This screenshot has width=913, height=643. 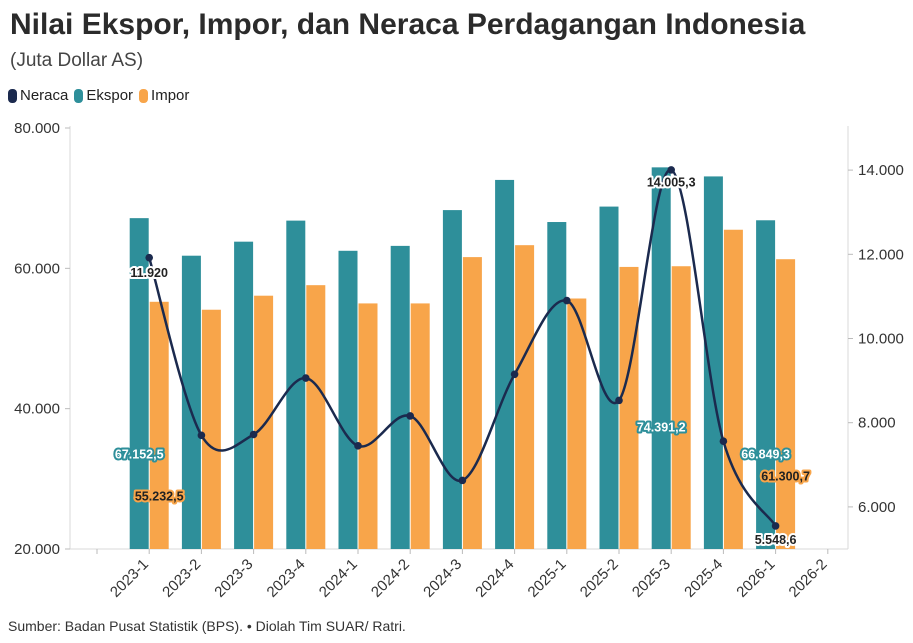 I want to click on data-label-neraca: 11.920, so click(x=149, y=273).